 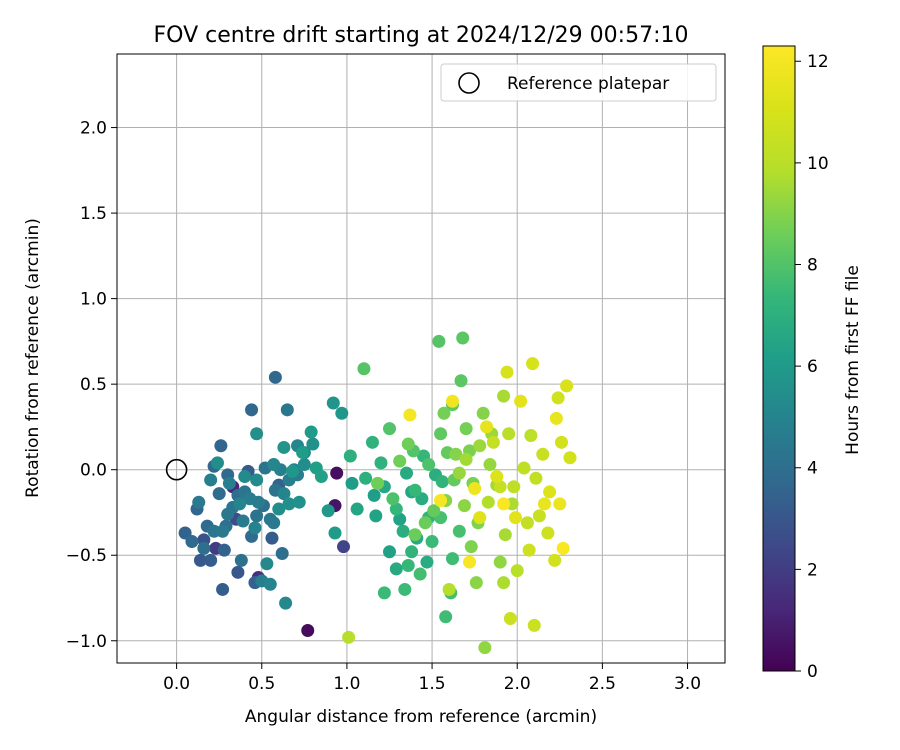 I want to click on colorbar-tick-label: 0, so click(x=812, y=672).